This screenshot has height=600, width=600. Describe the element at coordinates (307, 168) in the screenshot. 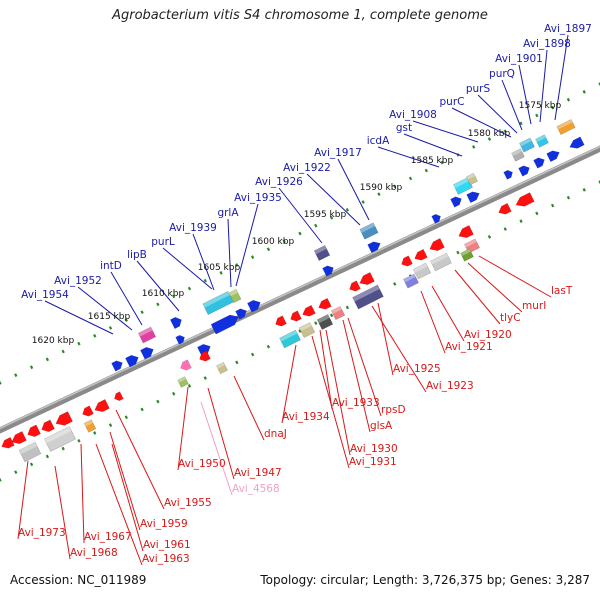

I see `top-gene-label: Avi_1922` at that location.